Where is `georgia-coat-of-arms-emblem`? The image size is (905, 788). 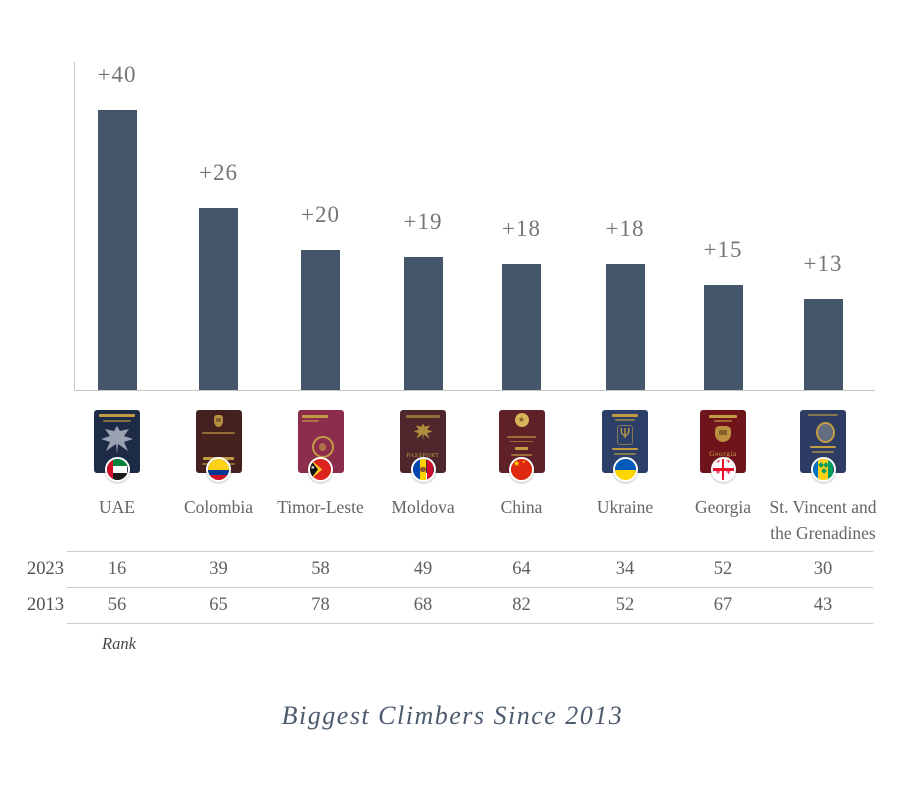
georgia-coat-of-arms-emblem is located at coordinates (723, 434).